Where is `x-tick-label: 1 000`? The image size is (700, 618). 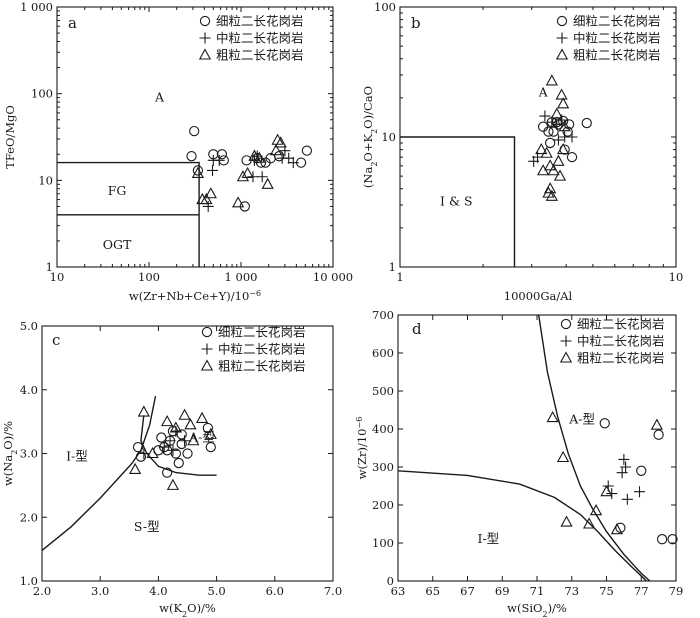 x-tick-label: 1 000 is located at coordinates (241, 277).